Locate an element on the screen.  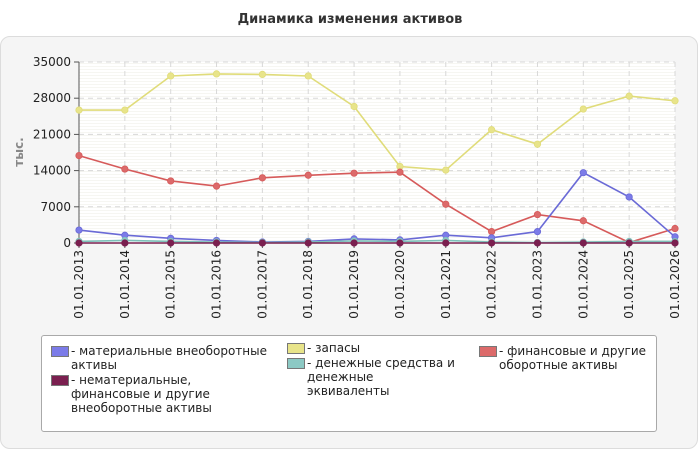
legend-label: - материальные внеоборотные активы is located at coordinates (169, 358).